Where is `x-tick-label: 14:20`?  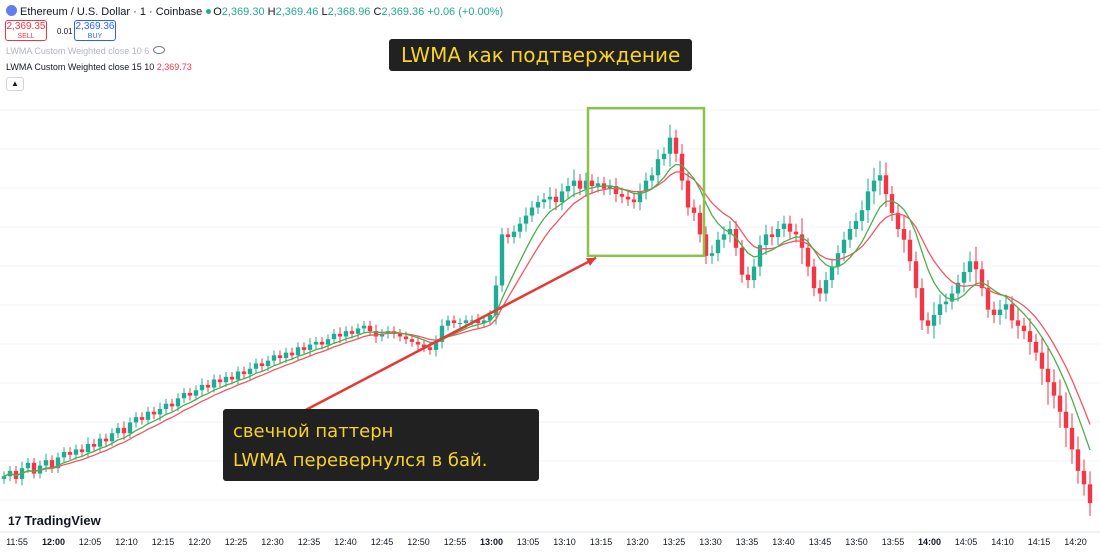
x-tick-label: 14:20 is located at coordinates (1075, 542).